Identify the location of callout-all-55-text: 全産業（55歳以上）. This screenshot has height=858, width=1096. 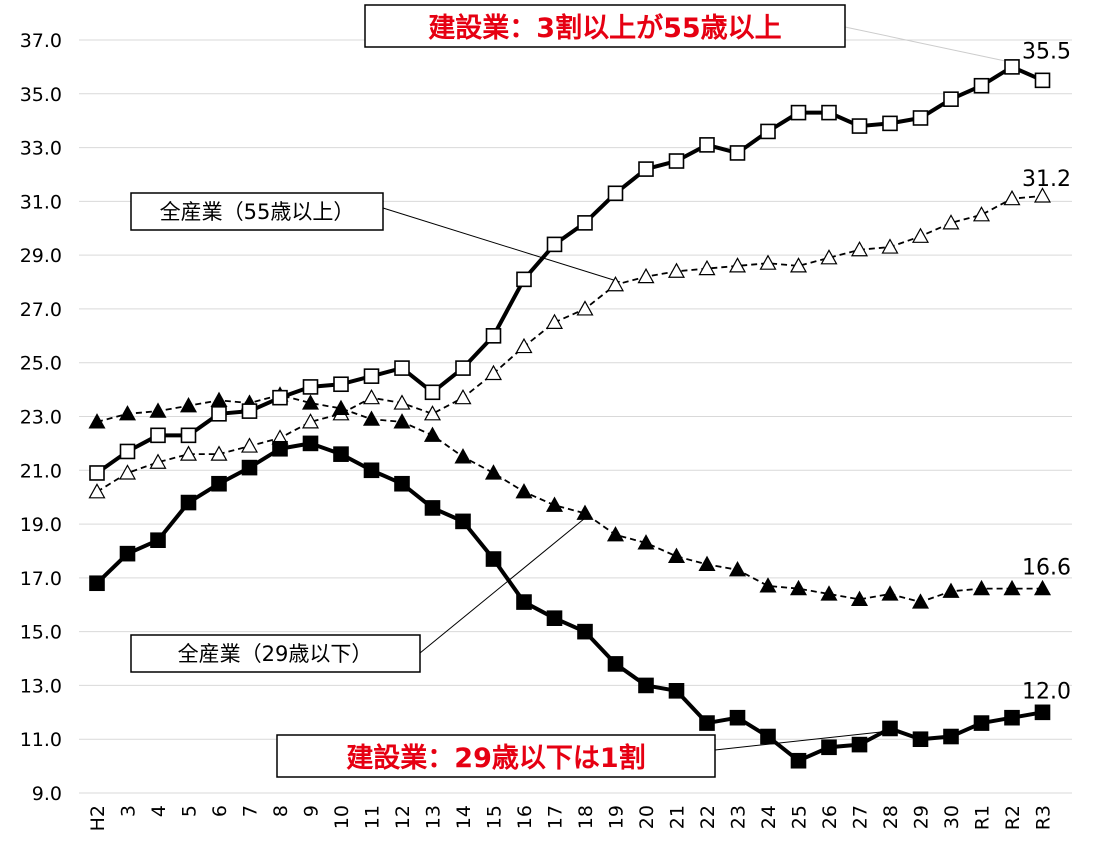
(257, 212).